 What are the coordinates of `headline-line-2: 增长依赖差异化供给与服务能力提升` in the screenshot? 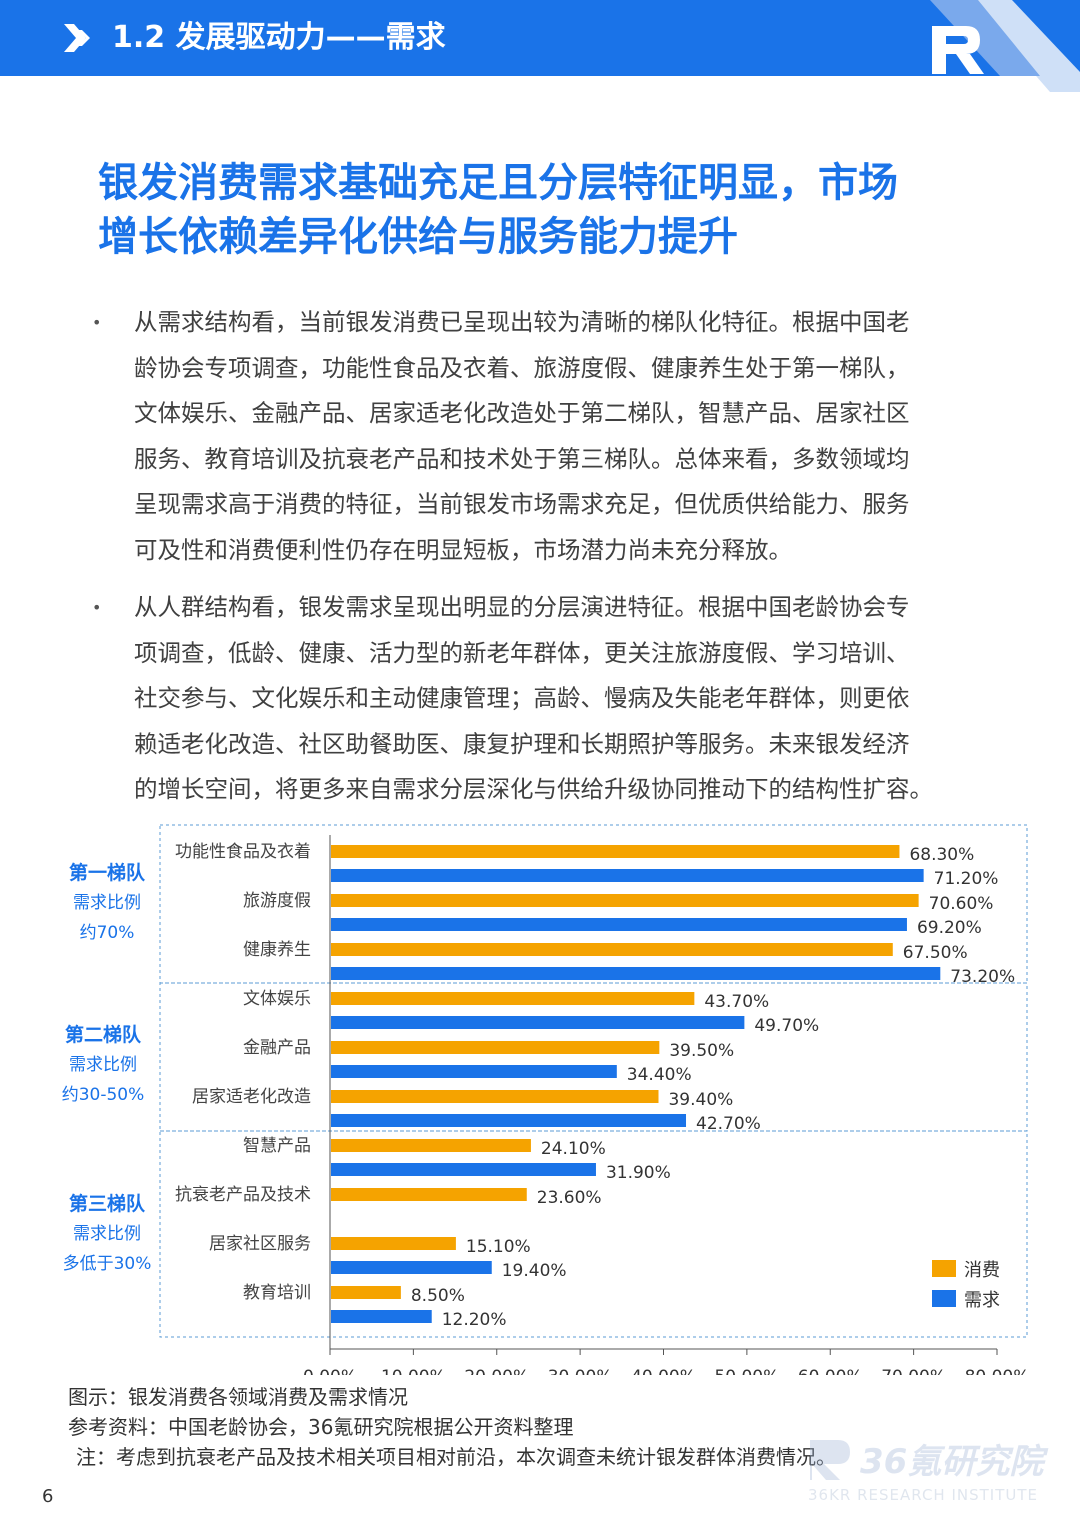 It's located at (418, 237).